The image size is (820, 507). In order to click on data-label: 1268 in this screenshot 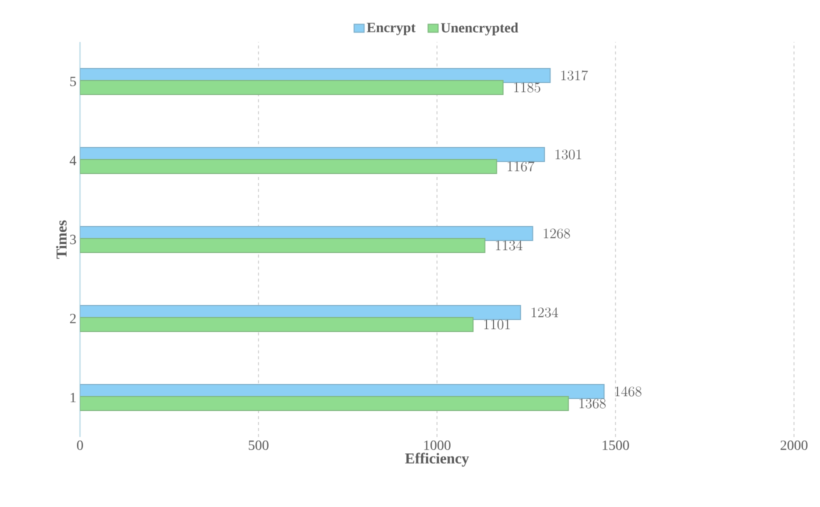, I will do `click(557, 233)`.